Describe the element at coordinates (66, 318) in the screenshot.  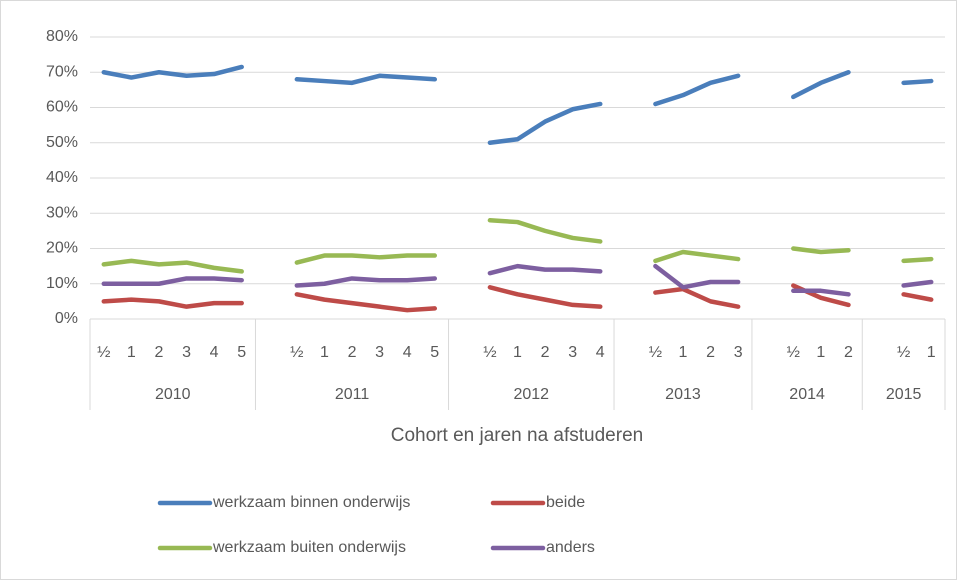
I see `y-tick-label: 0%` at that location.